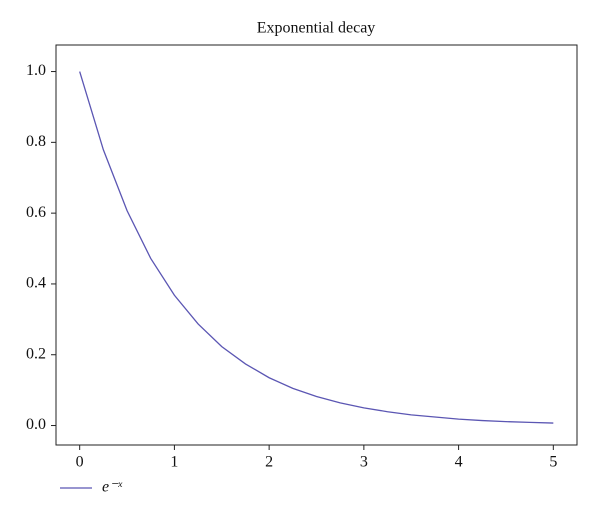 This screenshot has height=515, width=600. Describe the element at coordinates (364, 462) in the screenshot. I see `x-tick-label: 3` at that location.